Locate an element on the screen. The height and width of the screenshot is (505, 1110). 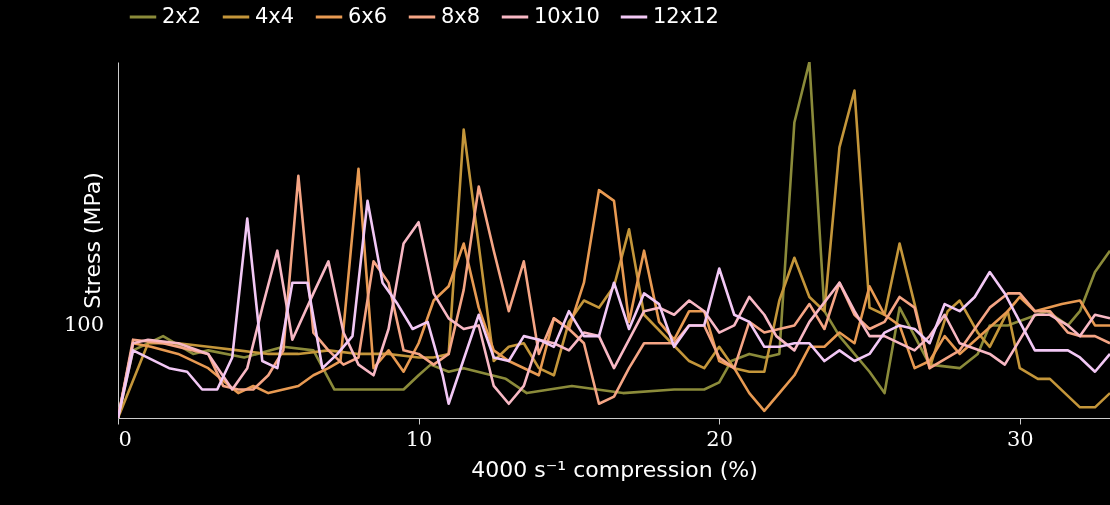
legend-label: 6x6 is located at coordinates (368, 16).